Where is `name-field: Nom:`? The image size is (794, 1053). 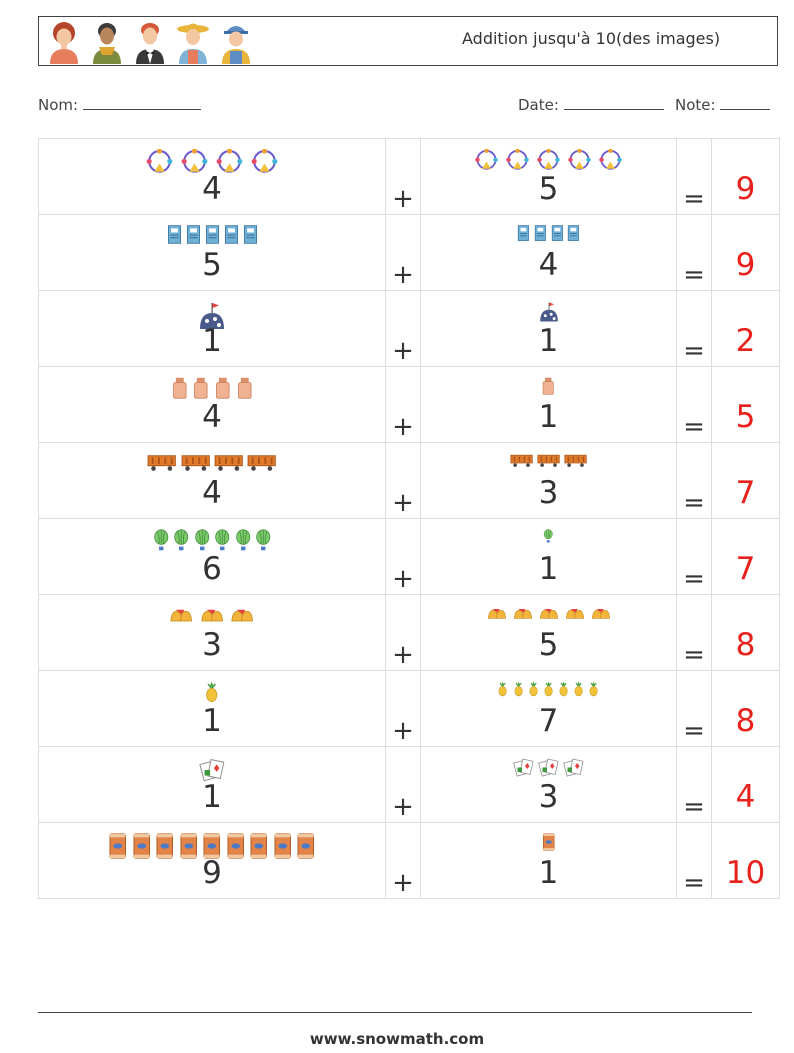
name-field: Nom: is located at coordinates (119, 104).